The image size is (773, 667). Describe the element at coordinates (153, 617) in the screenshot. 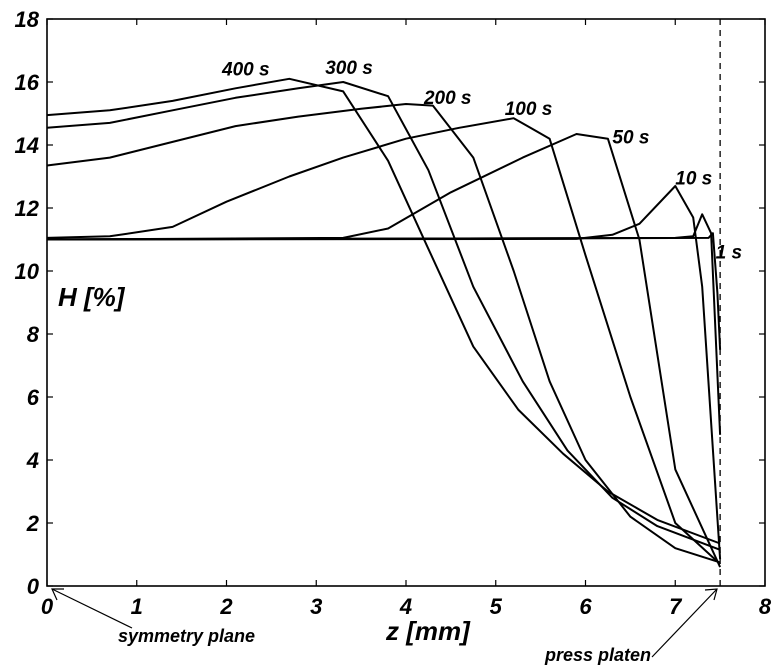

I see `symmetry-plane-annotation: symmetry plane` at that location.